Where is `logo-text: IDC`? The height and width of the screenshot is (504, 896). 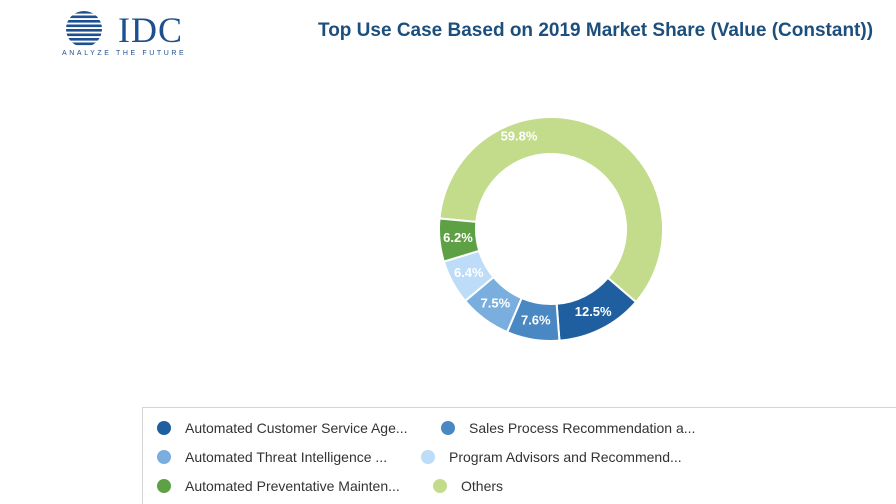 logo-text: IDC is located at coordinates (150, 30).